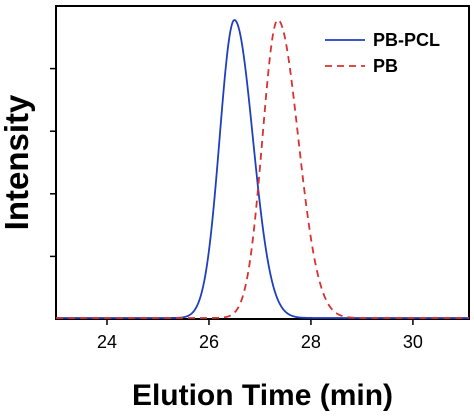  Describe the element at coordinates (413, 342) in the screenshot. I see `x-tick-label: 30` at that location.